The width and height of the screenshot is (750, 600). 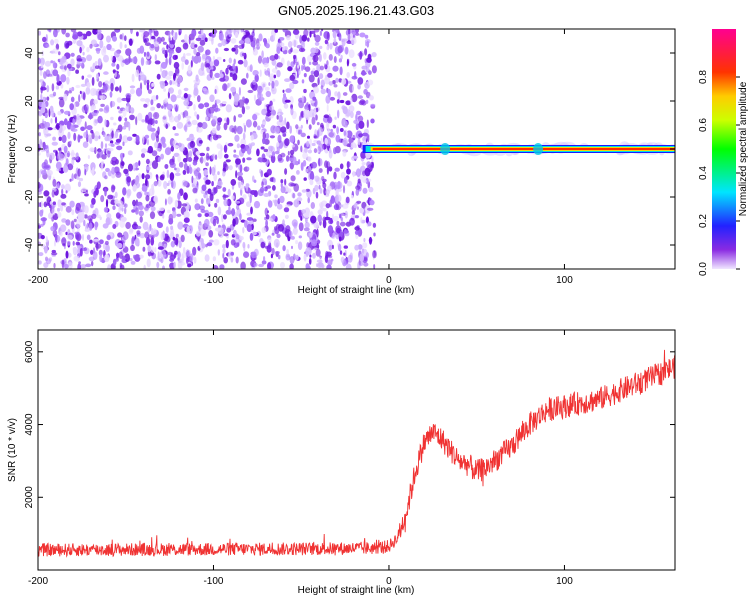 I want to click on spectrogram-xlabel: Height of straight line (km), so click(x=356, y=290).